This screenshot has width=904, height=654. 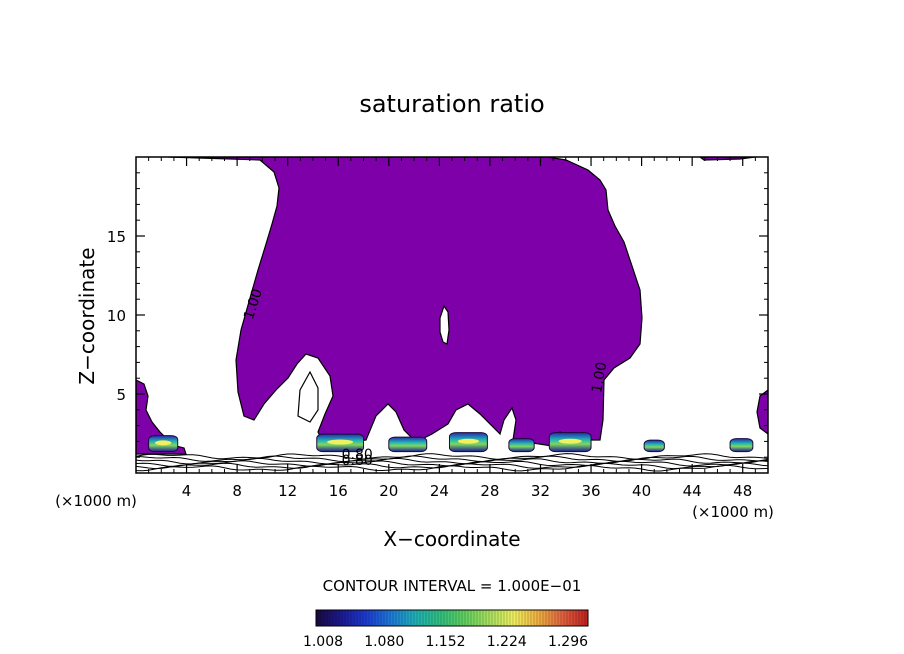 What do you see at coordinates (287, 491) in the screenshot?
I see `x-tick-label: 12` at bounding box center [287, 491].